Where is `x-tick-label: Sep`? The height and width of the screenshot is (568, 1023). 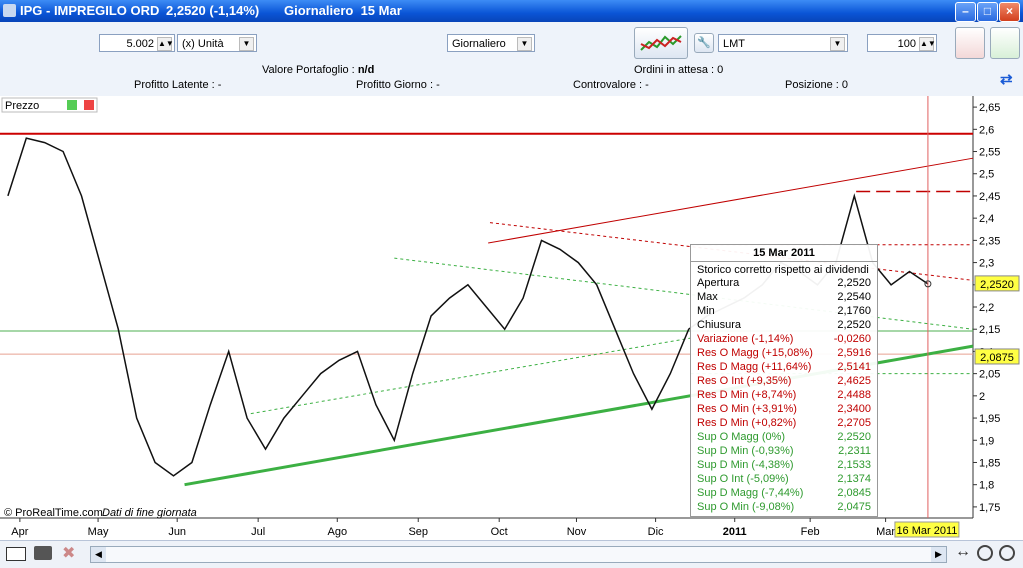
x-tick-label: Sep is located at coordinates (418, 532).